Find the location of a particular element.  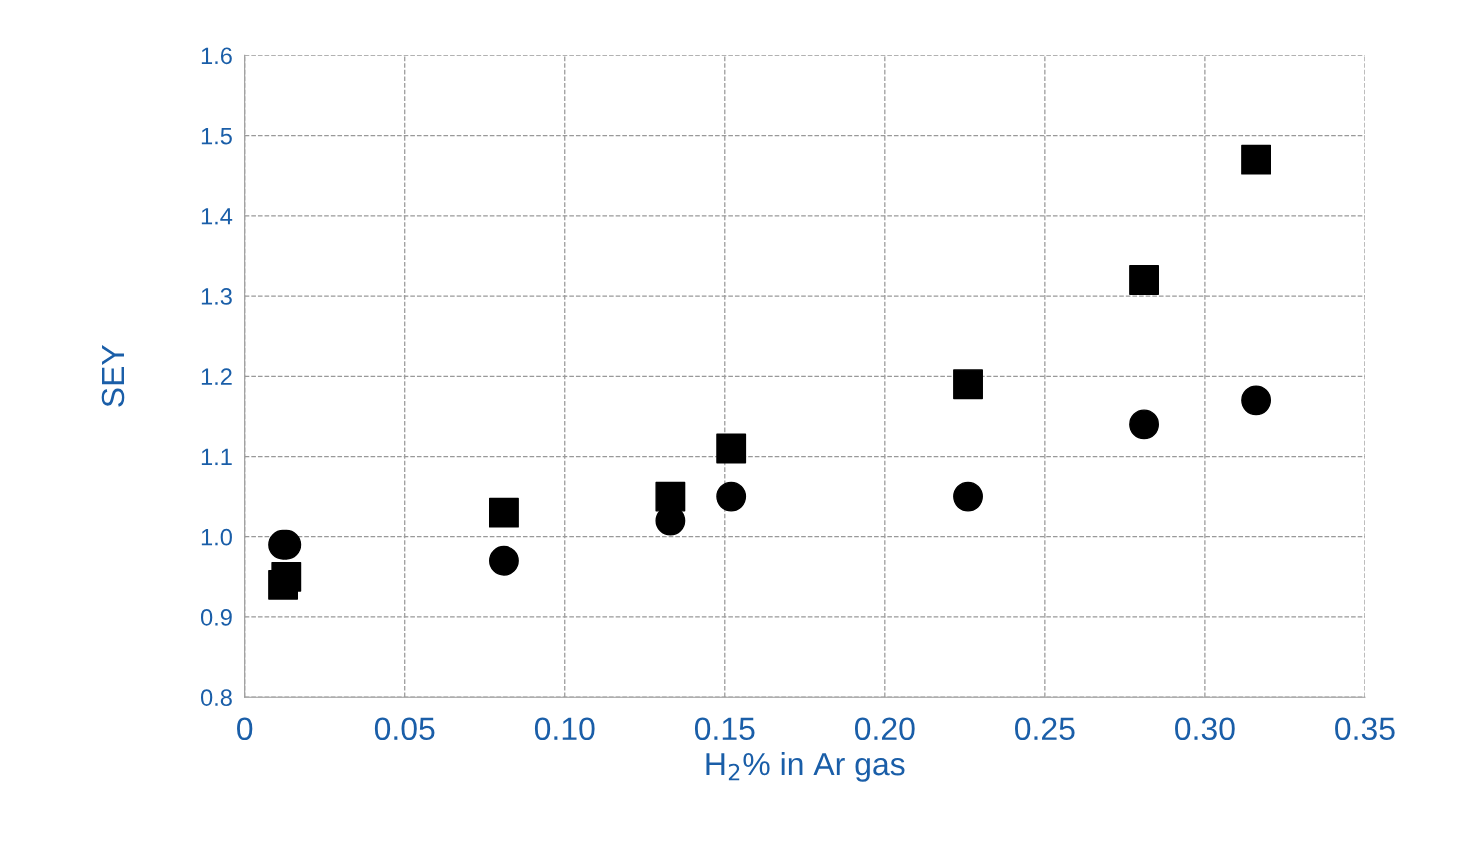

y-tick-label: 1.6 is located at coordinates (216, 56).